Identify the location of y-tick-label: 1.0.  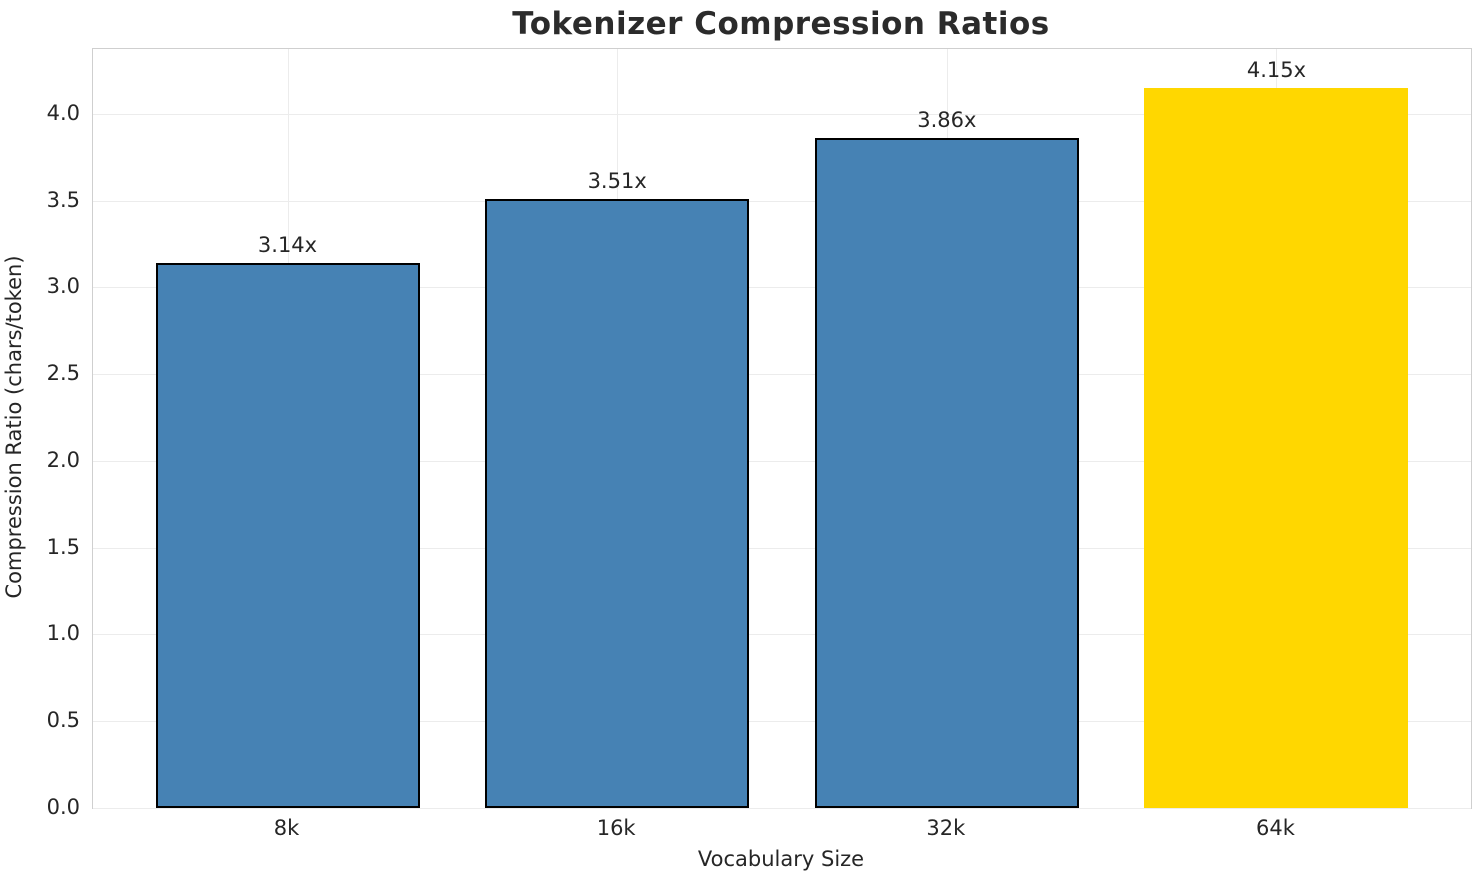
(63, 633).